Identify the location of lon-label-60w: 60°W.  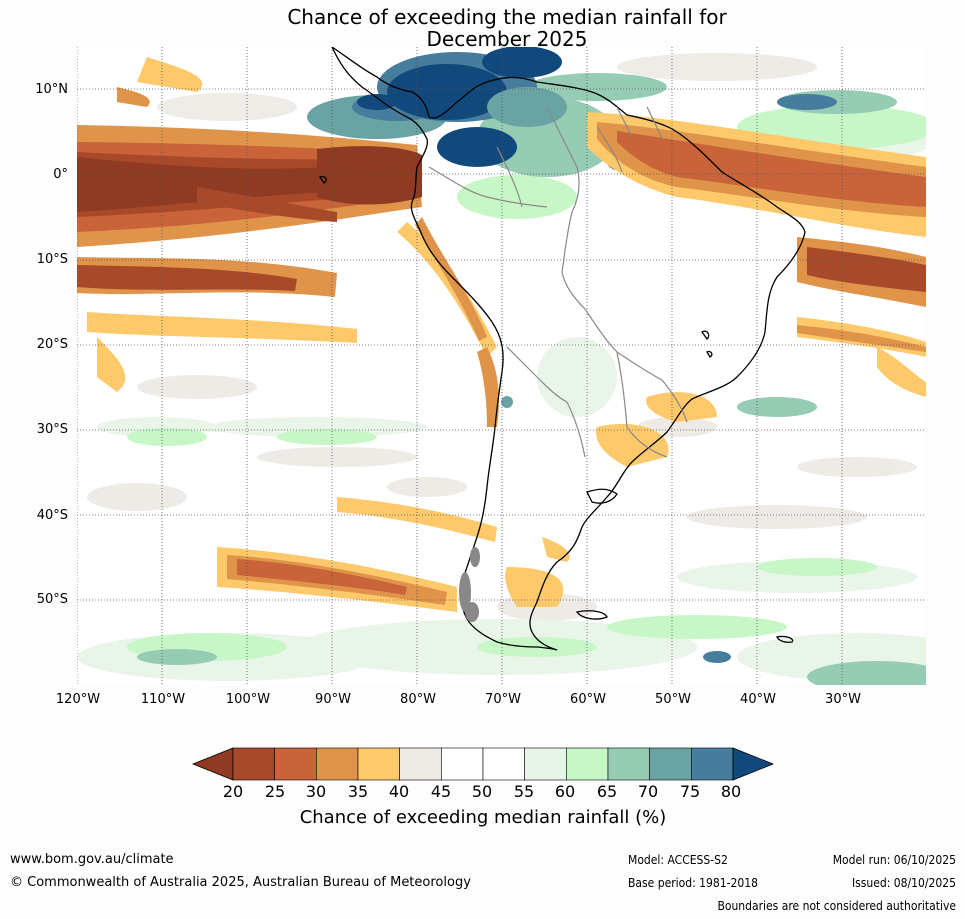
(588, 699).